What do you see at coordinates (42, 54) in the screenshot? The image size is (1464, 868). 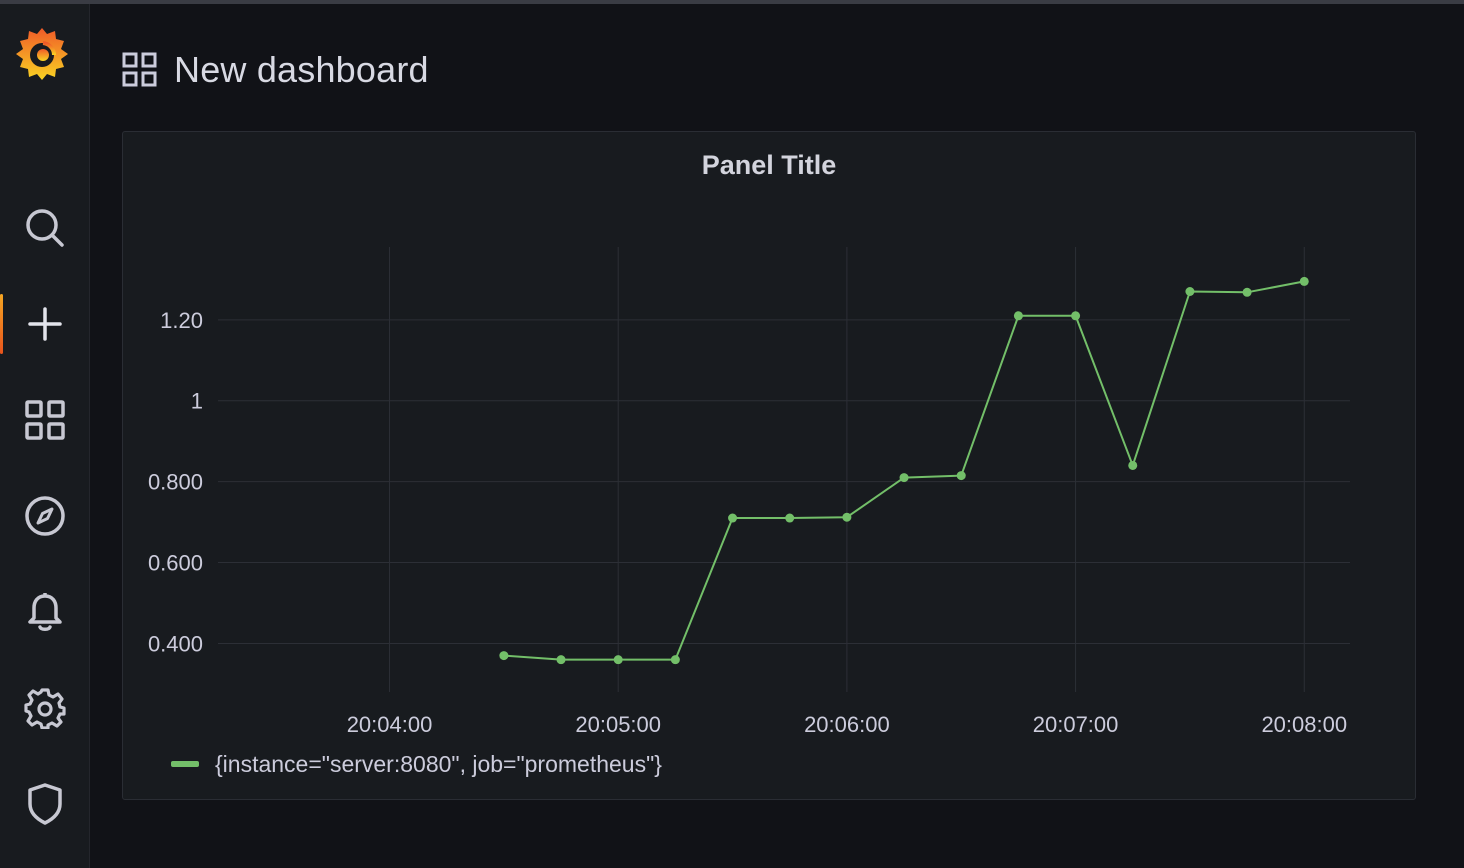 I see `grafana-logo-icon` at bounding box center [42, 54].